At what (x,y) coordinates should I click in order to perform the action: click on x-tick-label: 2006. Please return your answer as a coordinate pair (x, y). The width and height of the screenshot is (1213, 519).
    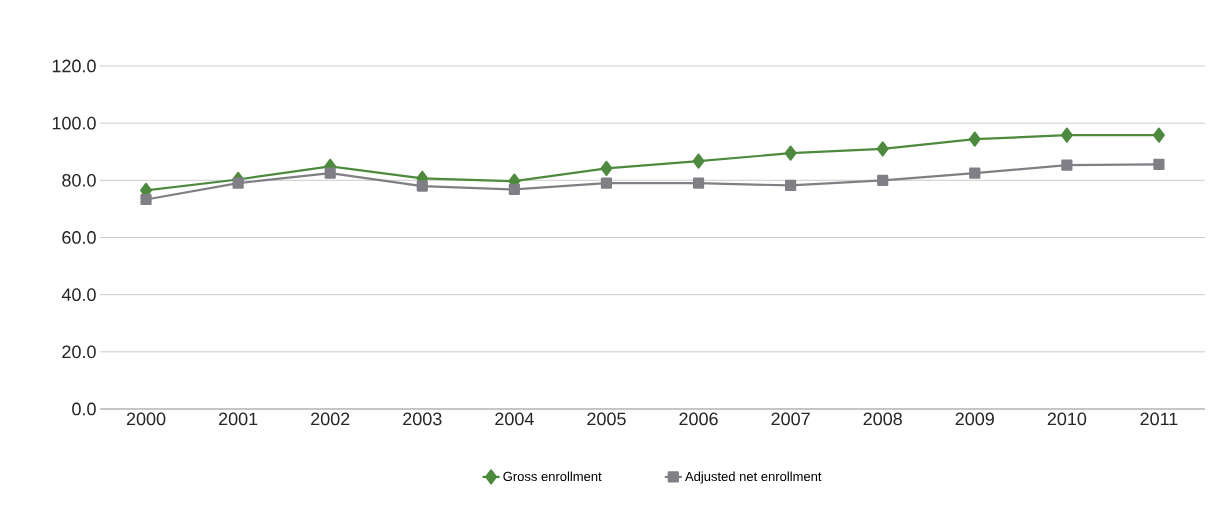
    Looking at the image, I should click on (698, 419).